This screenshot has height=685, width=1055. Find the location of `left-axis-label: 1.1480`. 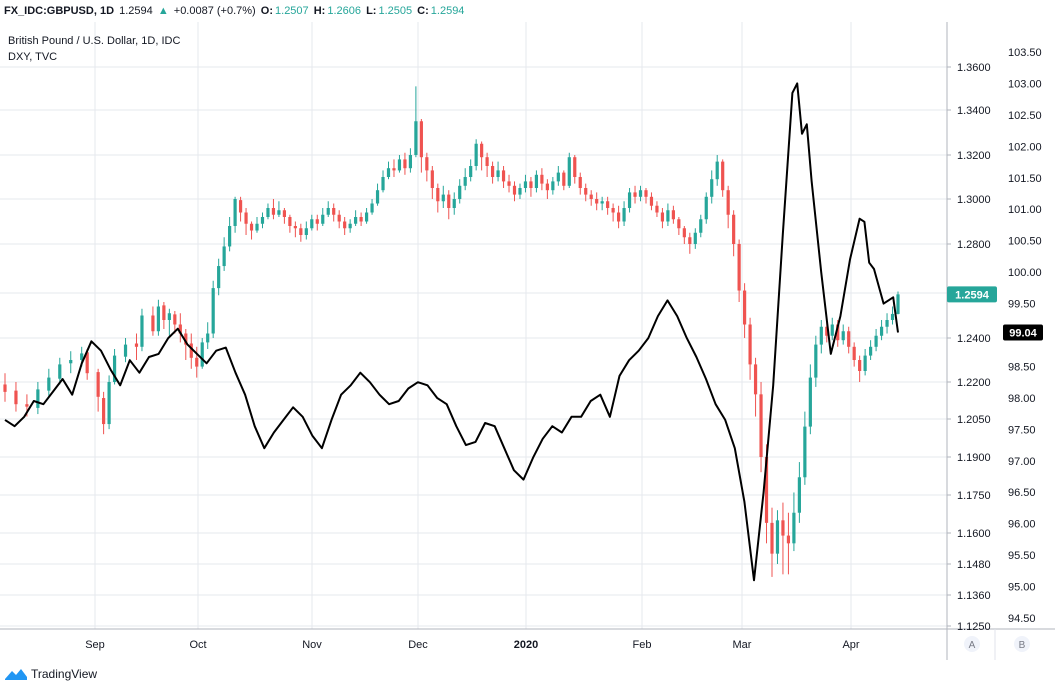

left-axis-label: 1.1480 is located at coordinates (974, 565).